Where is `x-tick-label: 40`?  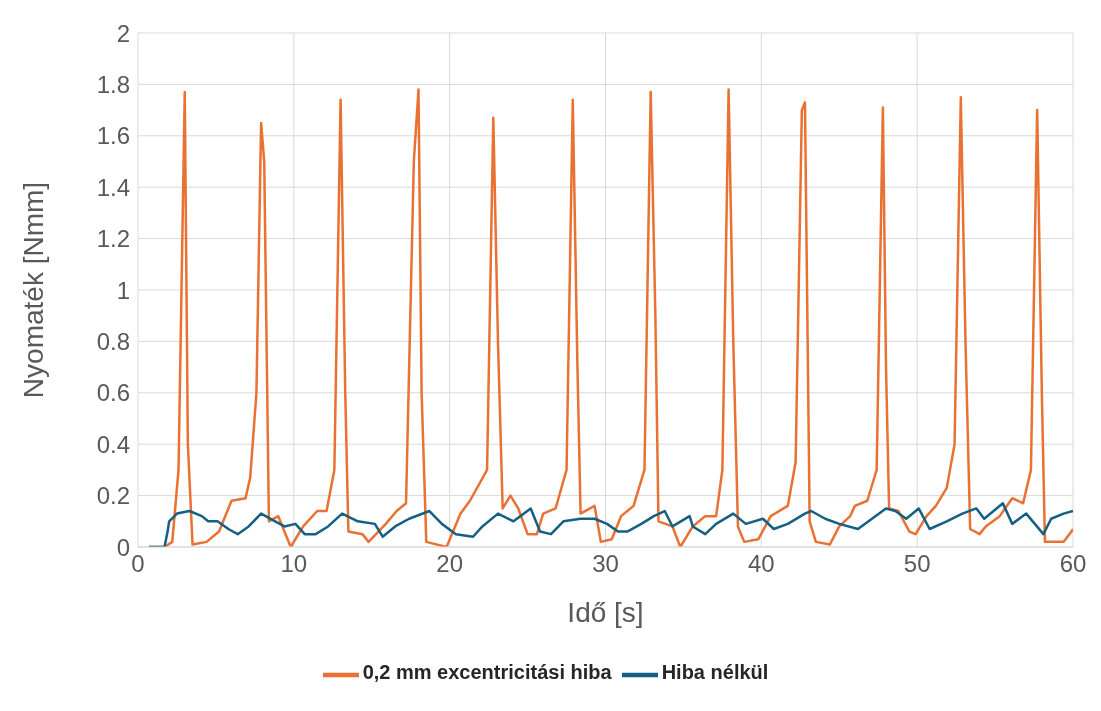
x-tick-label: 40 is located at coordinates (761, 564).